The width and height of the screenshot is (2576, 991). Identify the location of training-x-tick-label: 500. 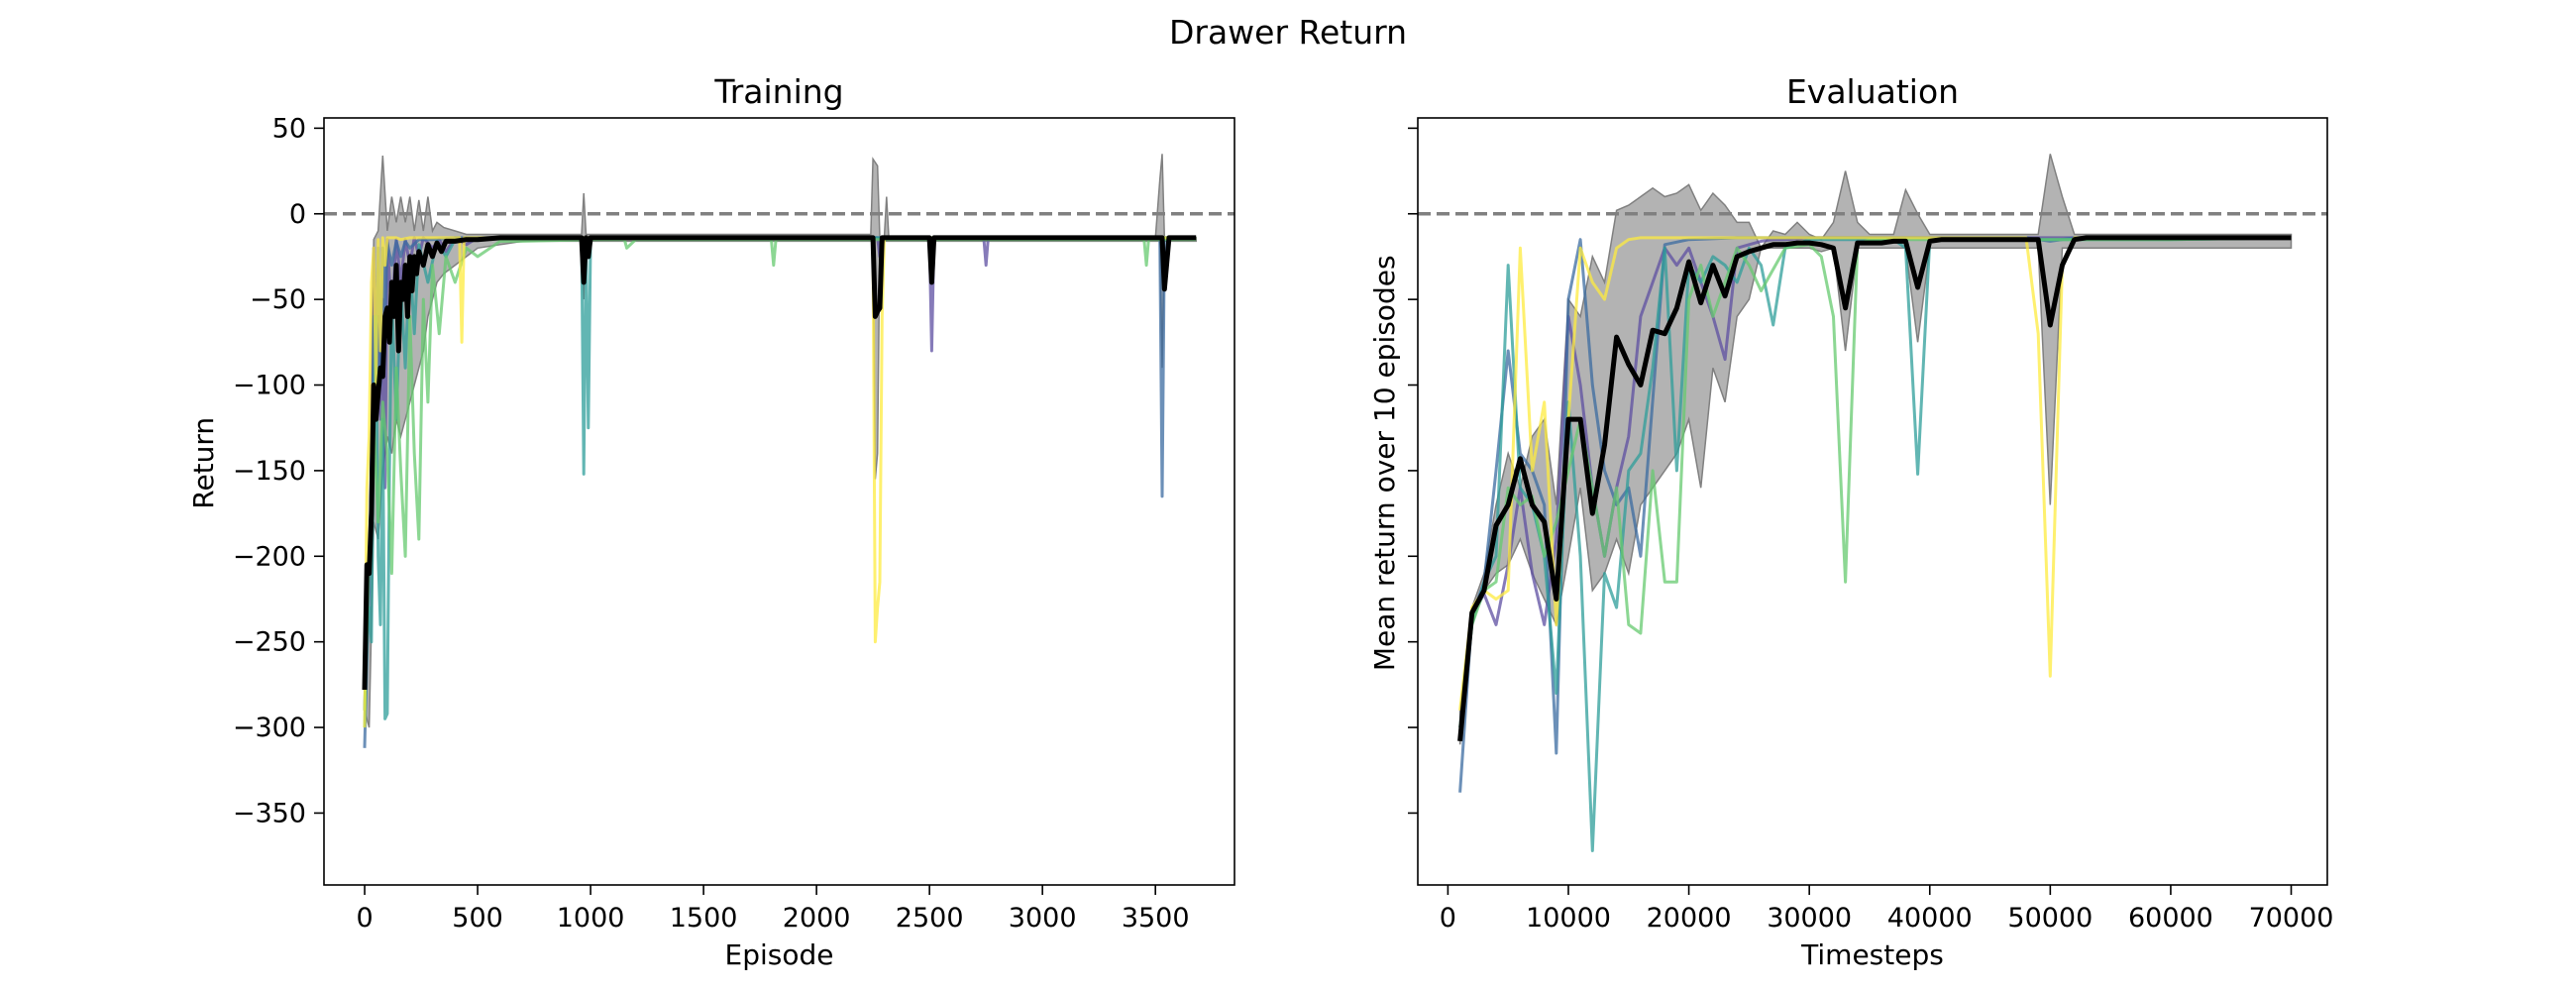
(478, 918).